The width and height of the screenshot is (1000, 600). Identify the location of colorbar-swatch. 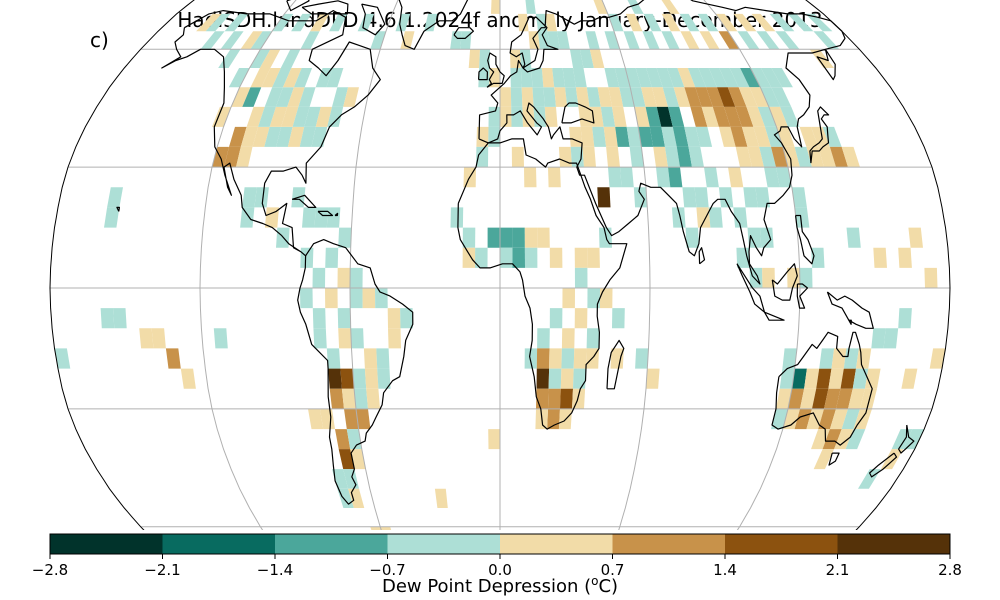
(669, 544).